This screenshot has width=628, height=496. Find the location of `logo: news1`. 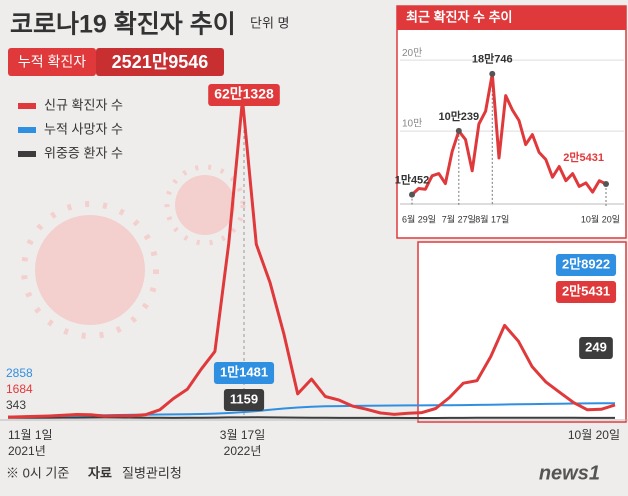

logo: news1 is located at coordinates (569, 473).